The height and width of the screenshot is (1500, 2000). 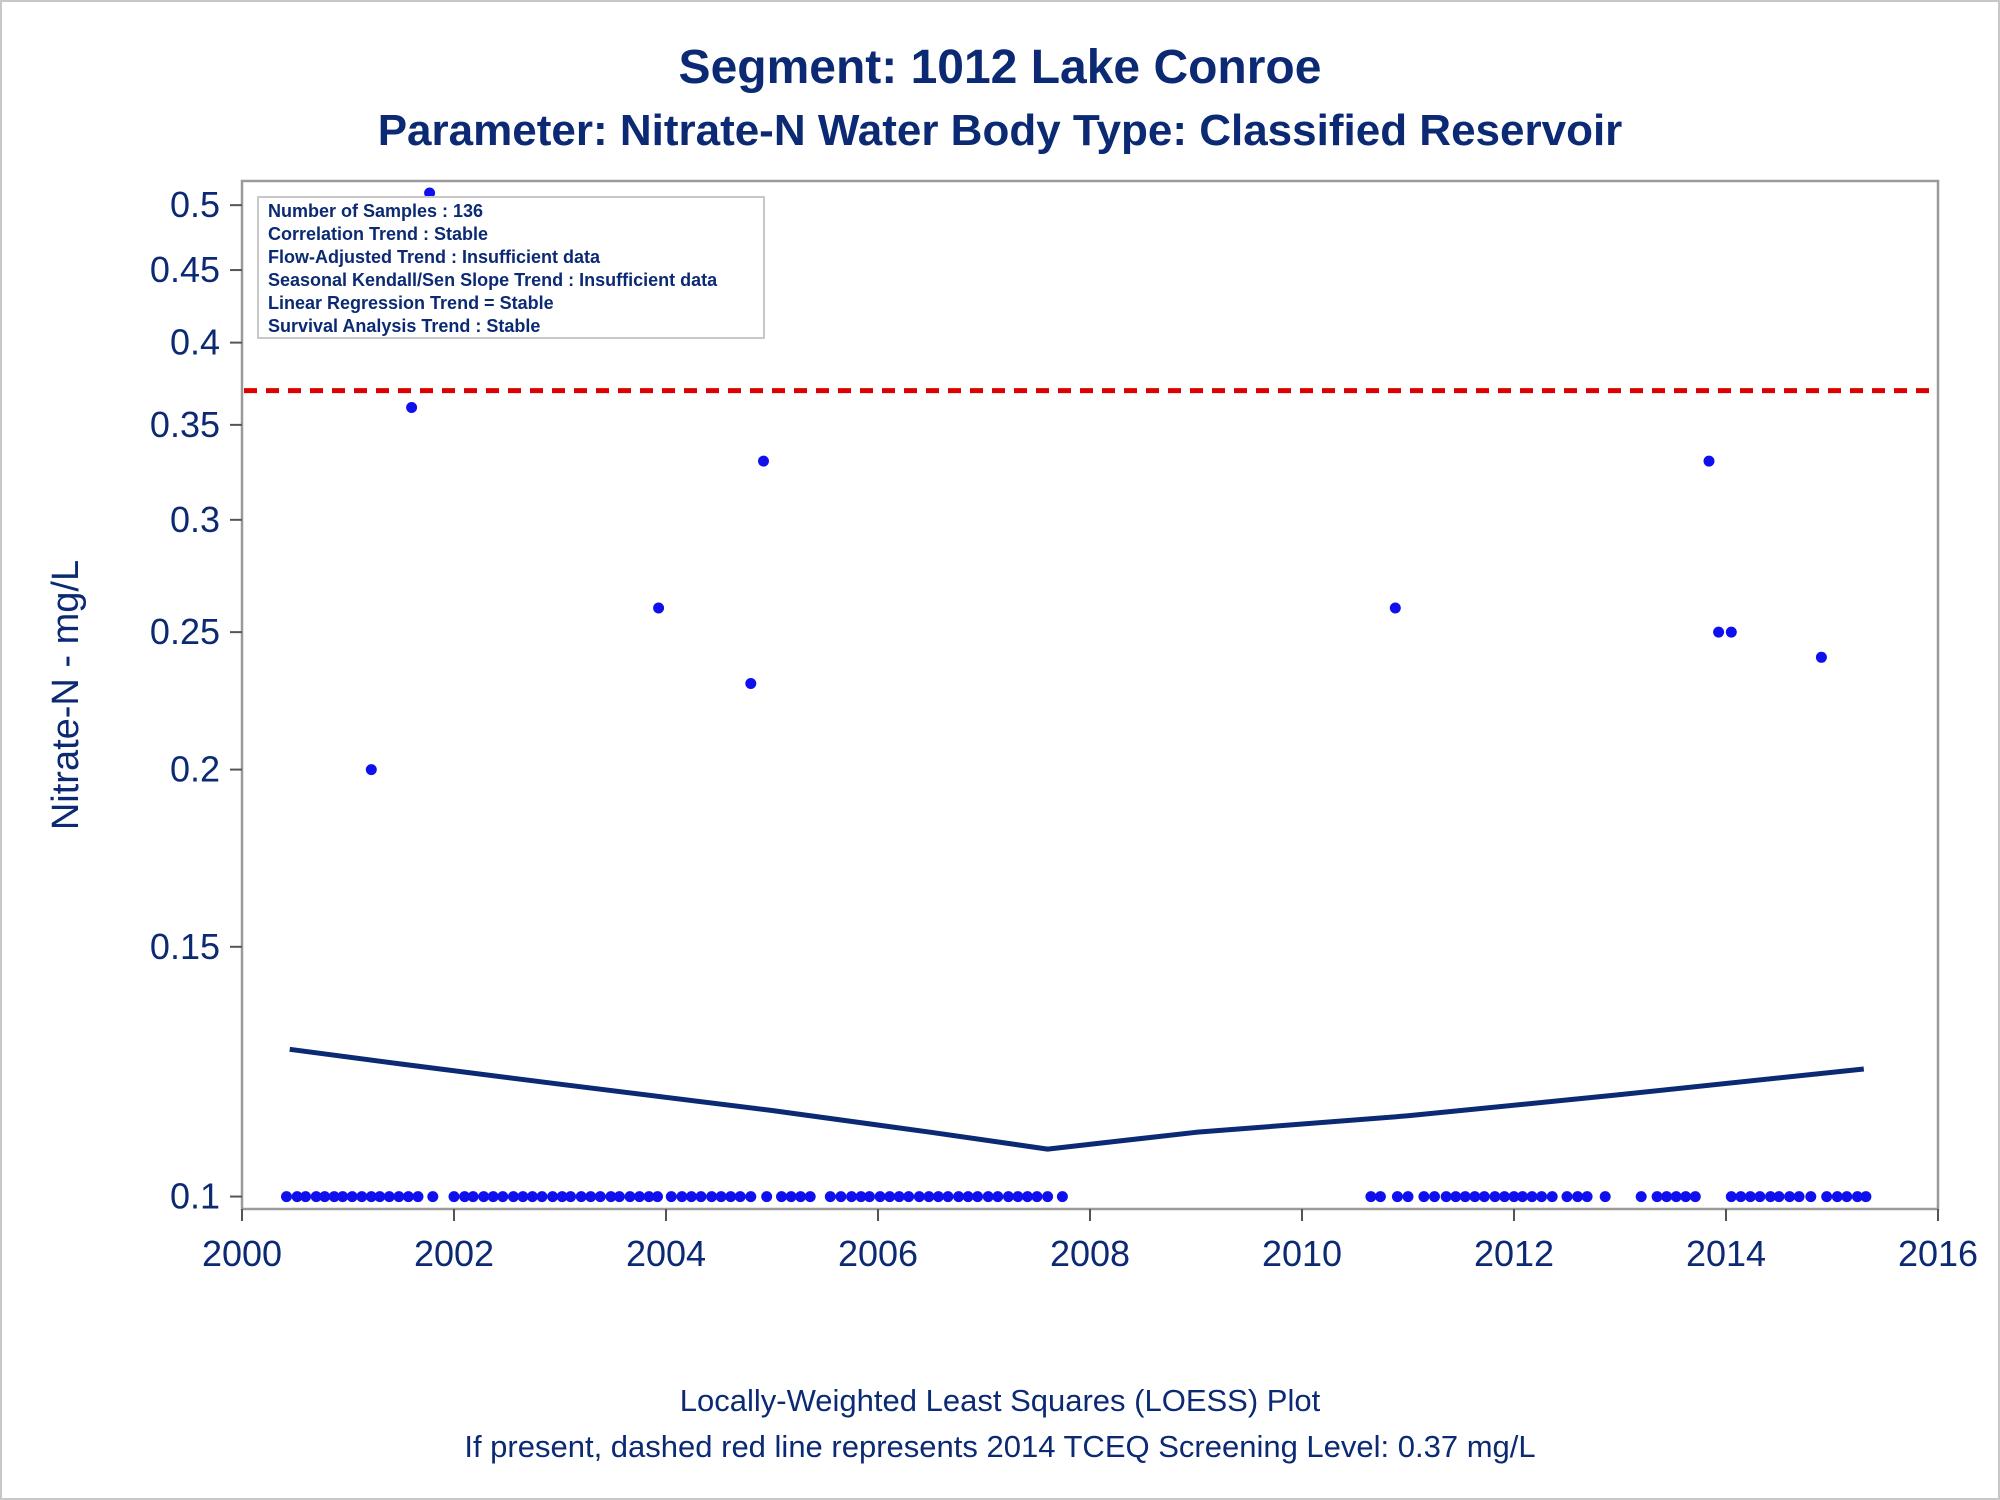 What do you see at coordinates (195, 342) in the screenshot?
I see `y-tick-label: 0.4` at bounding box center [195, 342].